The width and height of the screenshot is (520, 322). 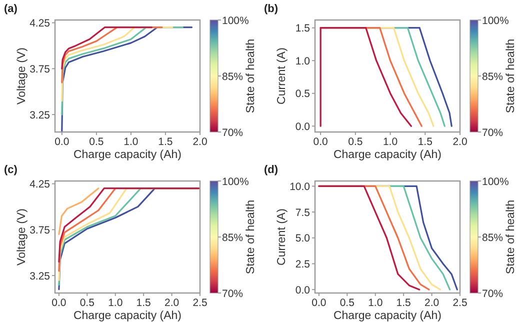 What do you see at coordinates (302, 28) in the screenshot?
I see `y-tick-label: 1.5` at bounding box center [302, 28].